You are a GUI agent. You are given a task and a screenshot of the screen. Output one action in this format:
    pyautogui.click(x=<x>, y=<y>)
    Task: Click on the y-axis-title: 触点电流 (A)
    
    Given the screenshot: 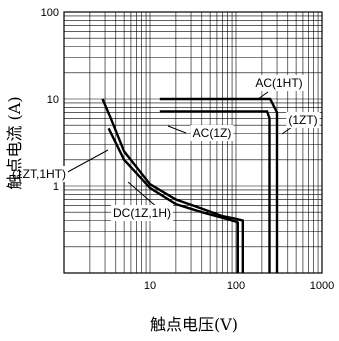 What is the action you would take?
    pyautogui.click(x=14, y=142)
    